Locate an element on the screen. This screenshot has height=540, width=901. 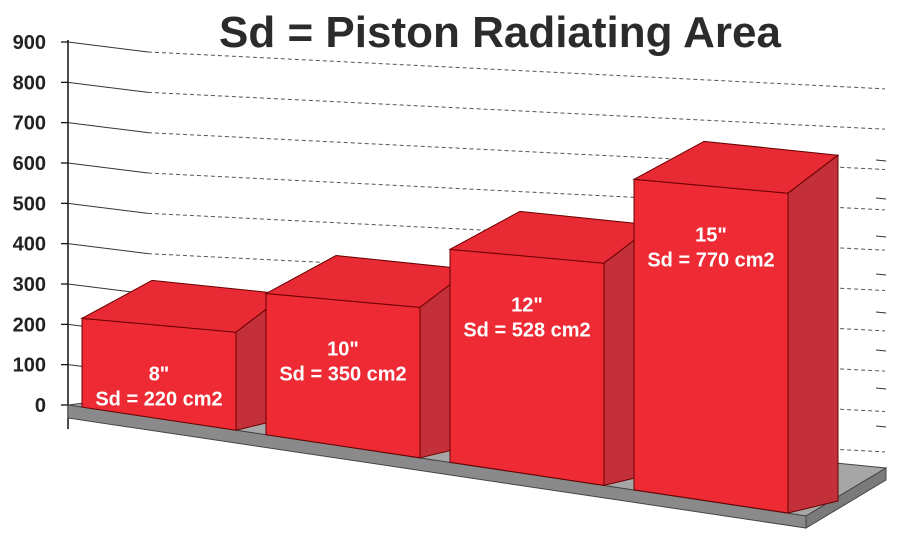
bar-label-size: 15" is located at coordinates (711, 235).